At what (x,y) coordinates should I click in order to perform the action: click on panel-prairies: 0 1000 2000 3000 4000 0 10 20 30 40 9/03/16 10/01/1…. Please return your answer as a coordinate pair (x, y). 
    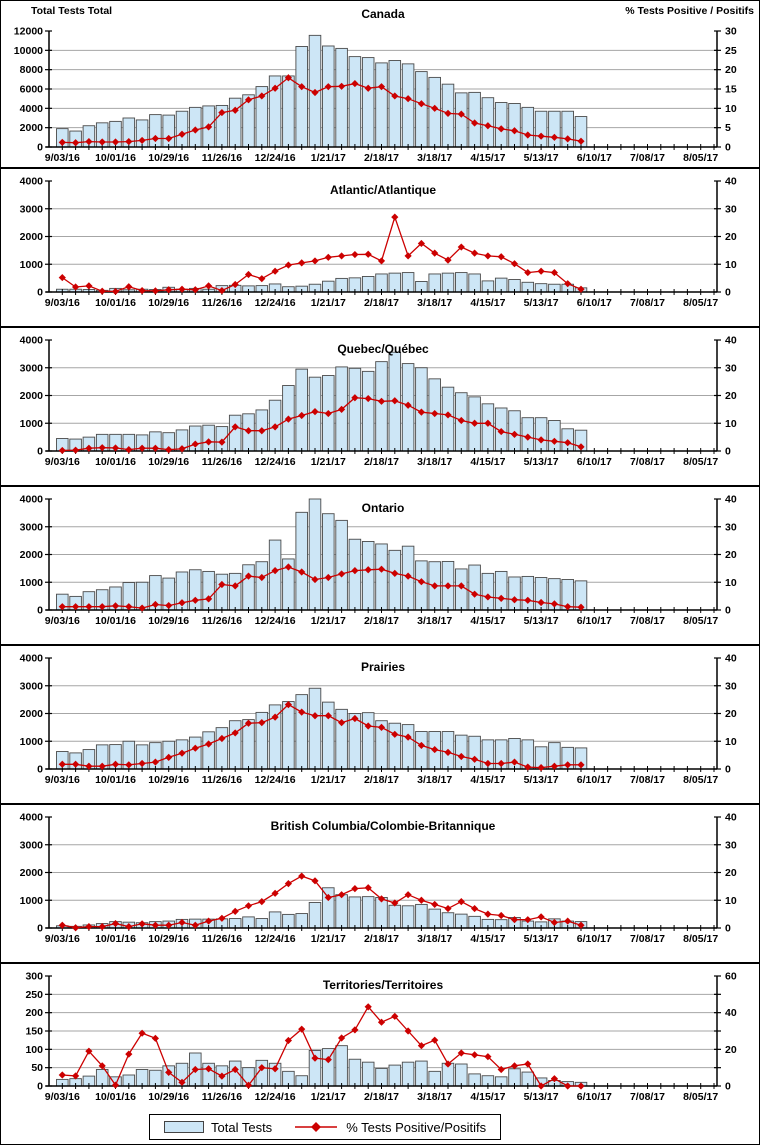
    Looking at the image, I should click on (380, 724).